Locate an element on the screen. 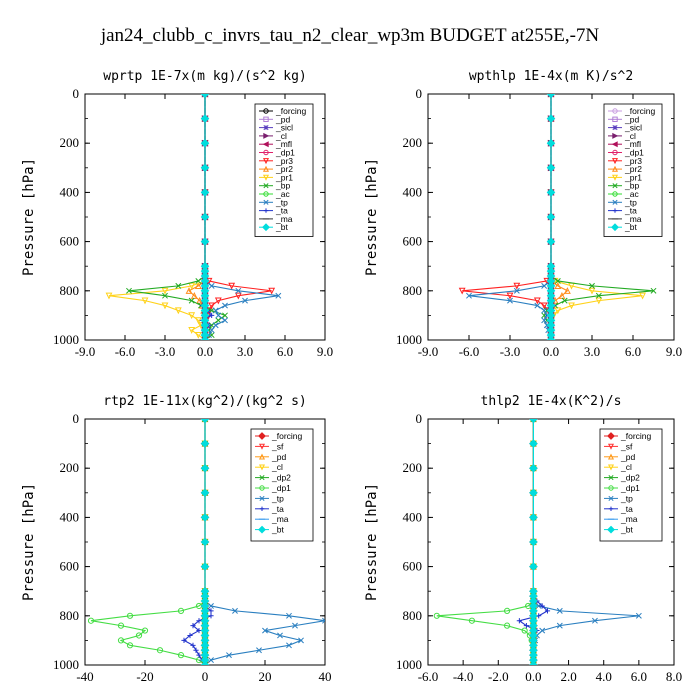  y-tick-label: 1000 is located at coordinates (409, 664).